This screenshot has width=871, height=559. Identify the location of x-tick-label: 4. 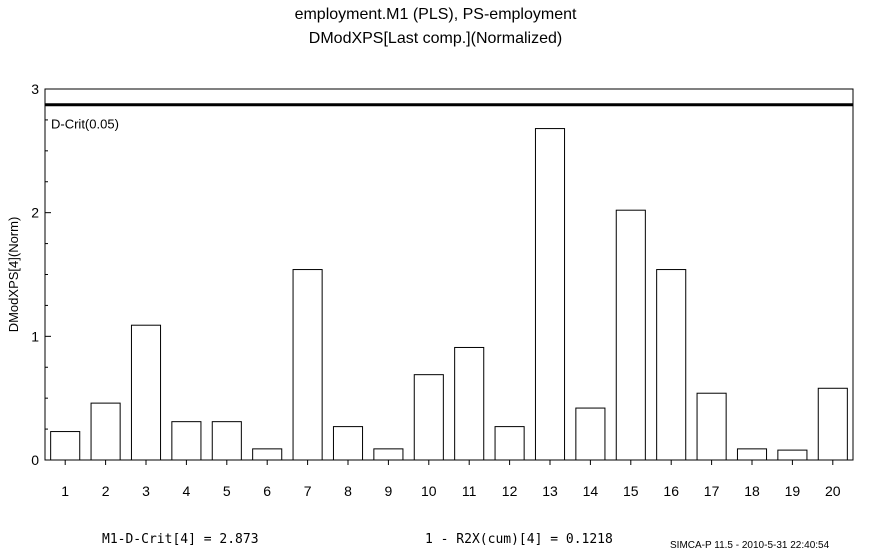
(187, 491).